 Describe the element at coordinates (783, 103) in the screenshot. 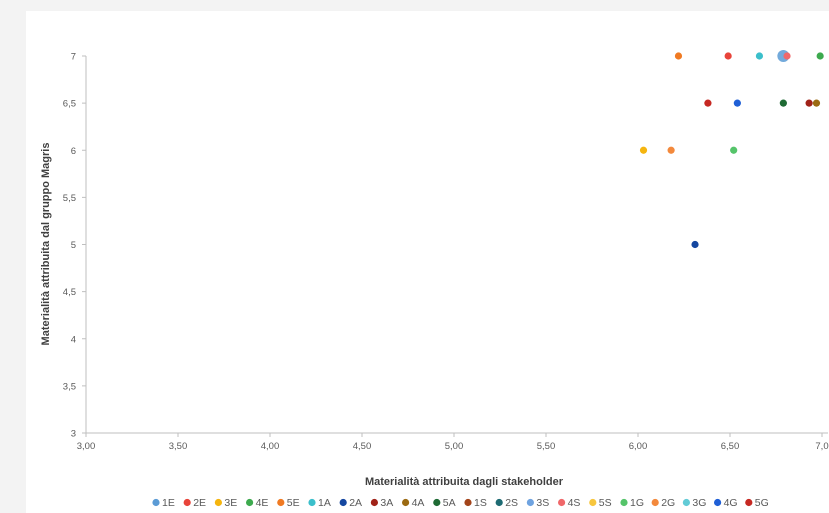

I see `data-point-5a` at that location.